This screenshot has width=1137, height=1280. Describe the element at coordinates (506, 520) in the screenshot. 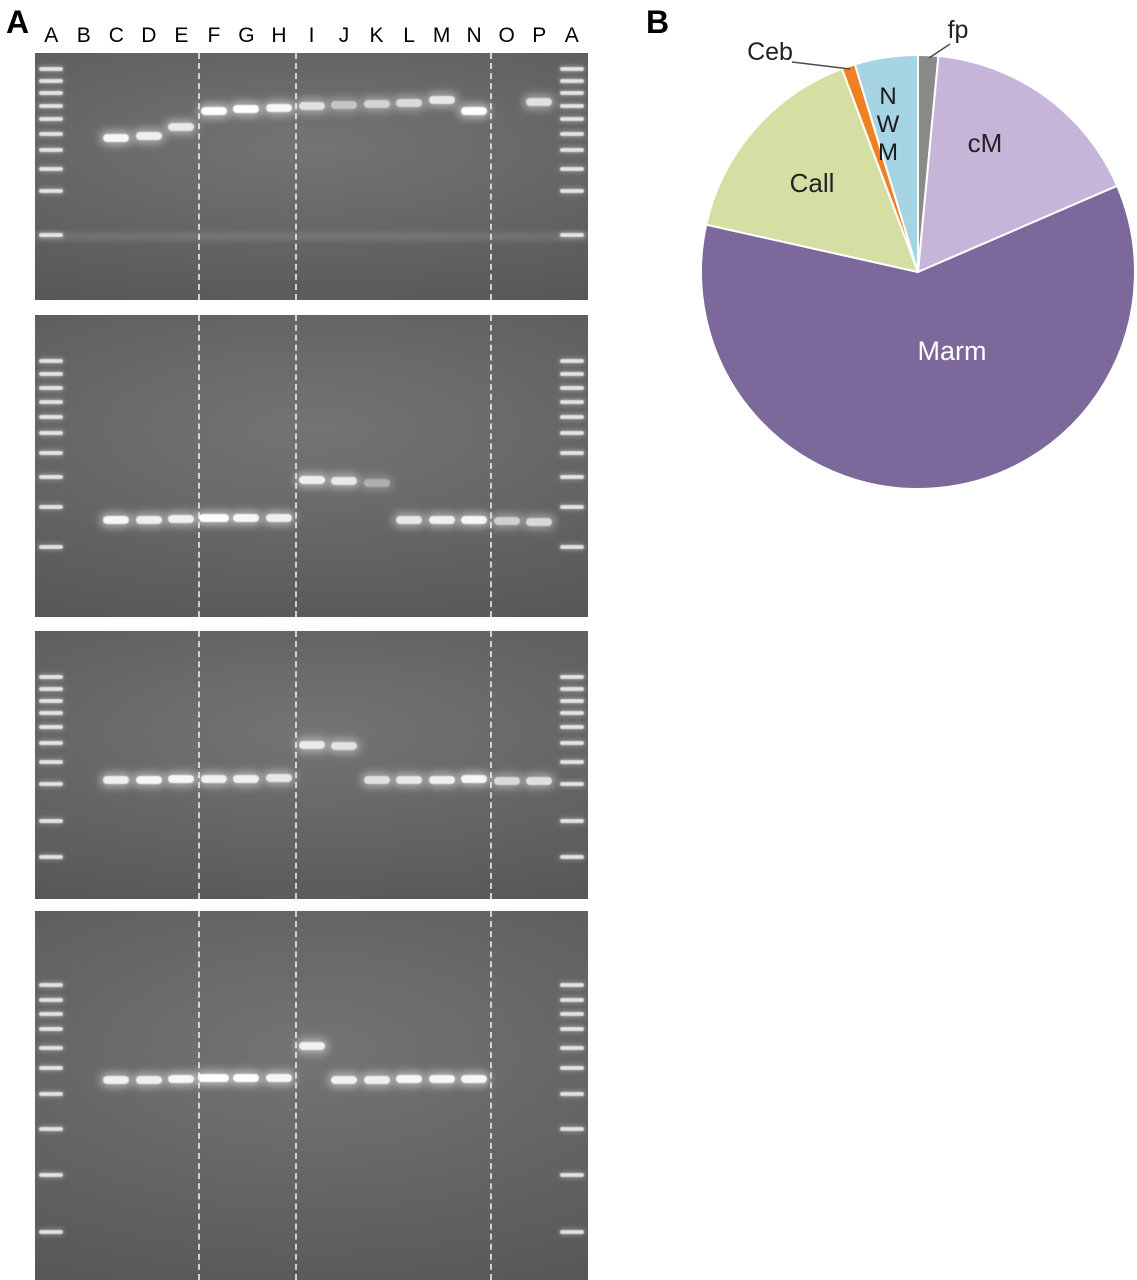

I see `gel-band-gel-2-O` at that location.